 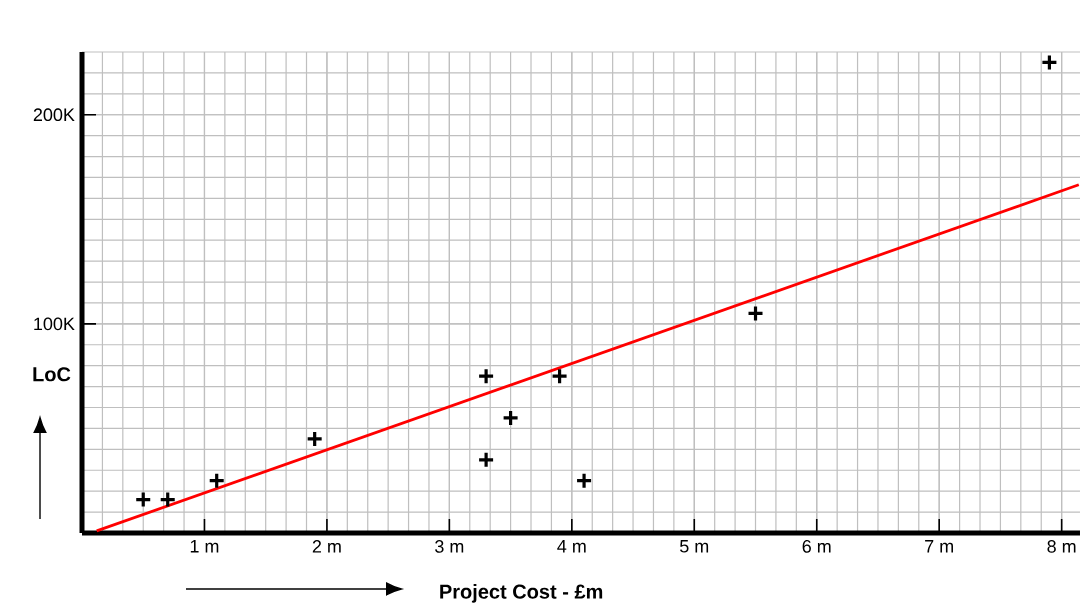 I want to click on x-tick-label: 4 m, so click(x=571, y=546).